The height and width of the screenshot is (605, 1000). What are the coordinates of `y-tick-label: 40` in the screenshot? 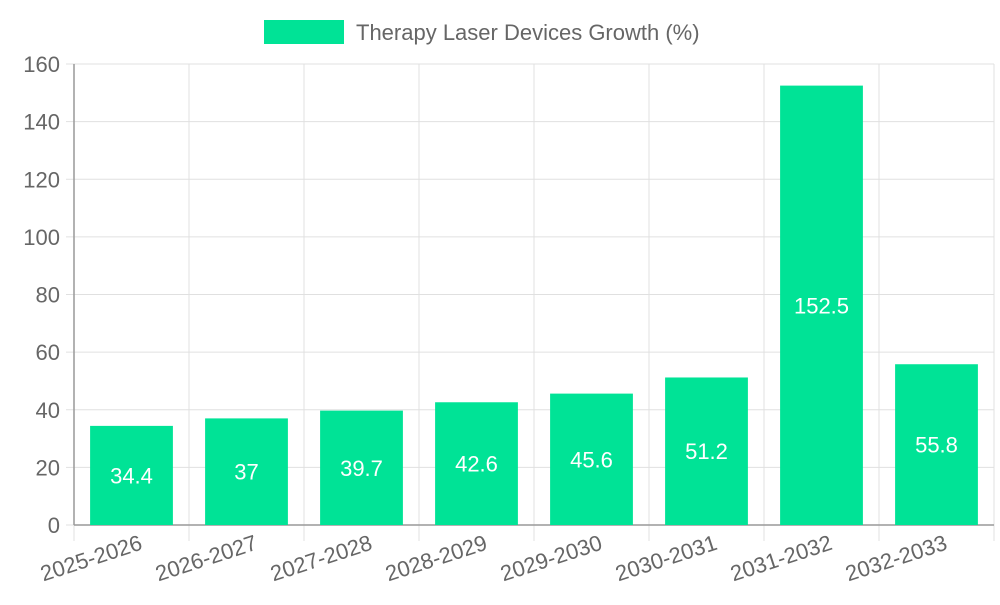 It's located at (48, 410).